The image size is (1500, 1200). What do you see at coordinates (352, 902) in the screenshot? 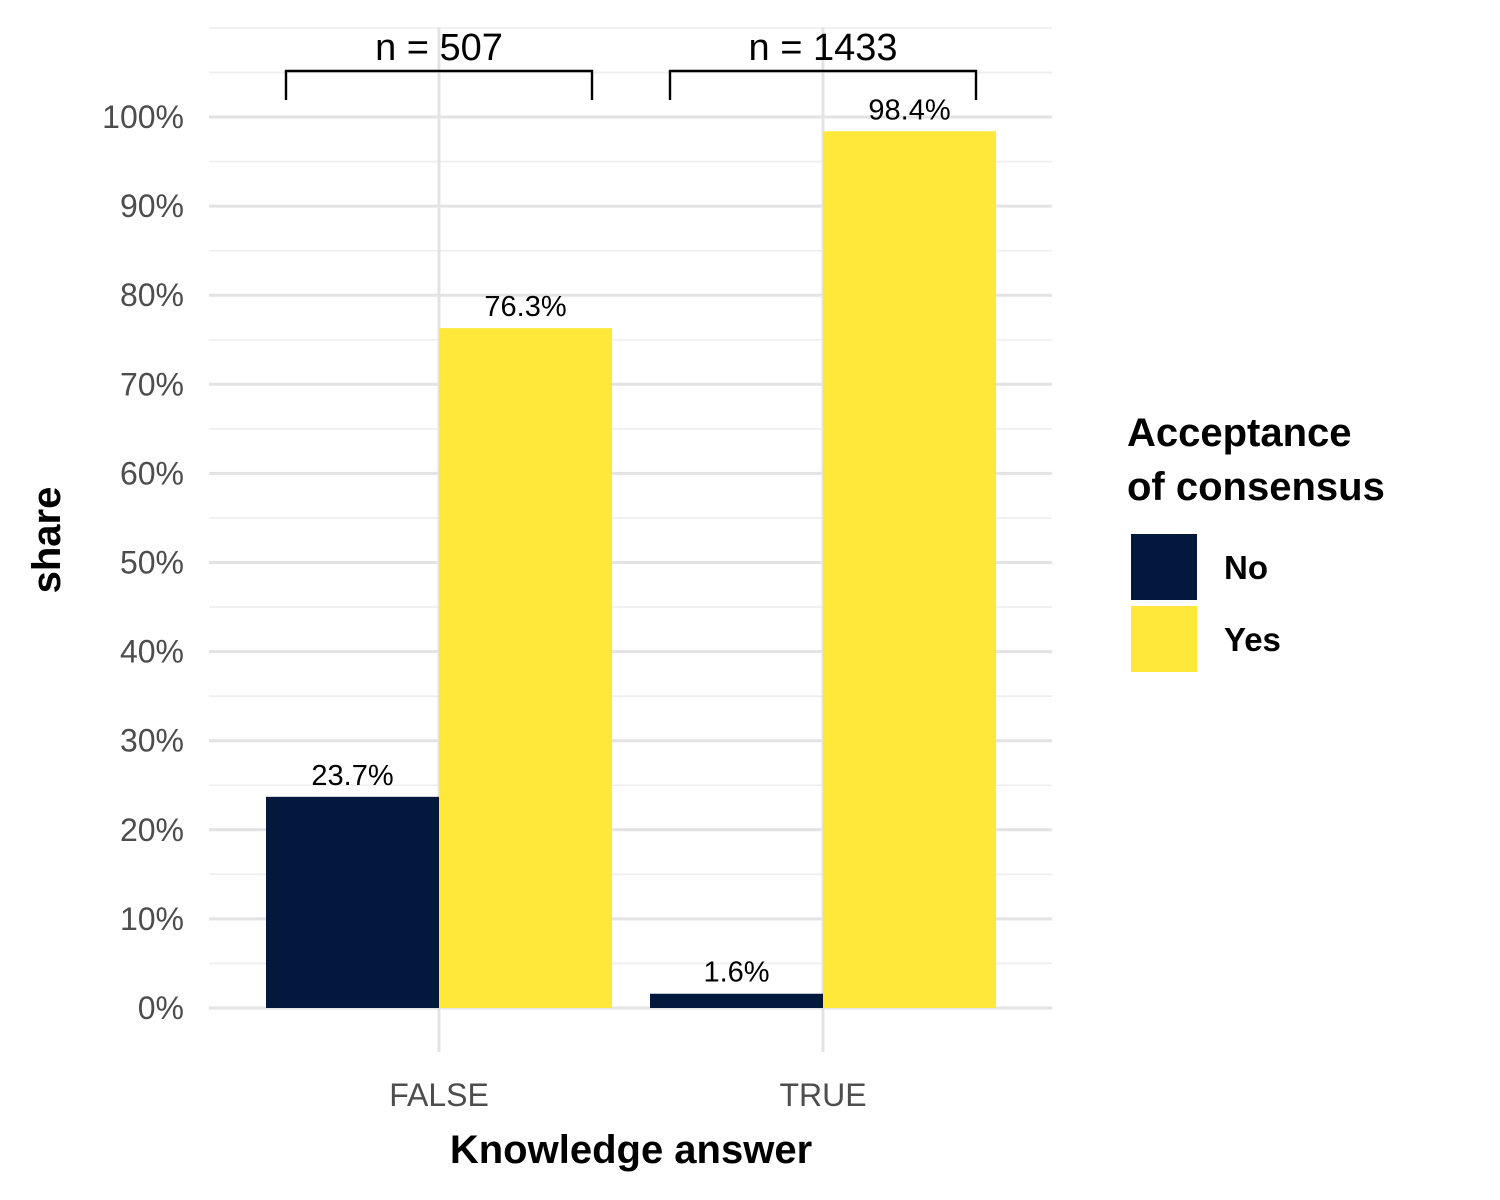
I see `bar-false-no` at bounding box center [352, 902].